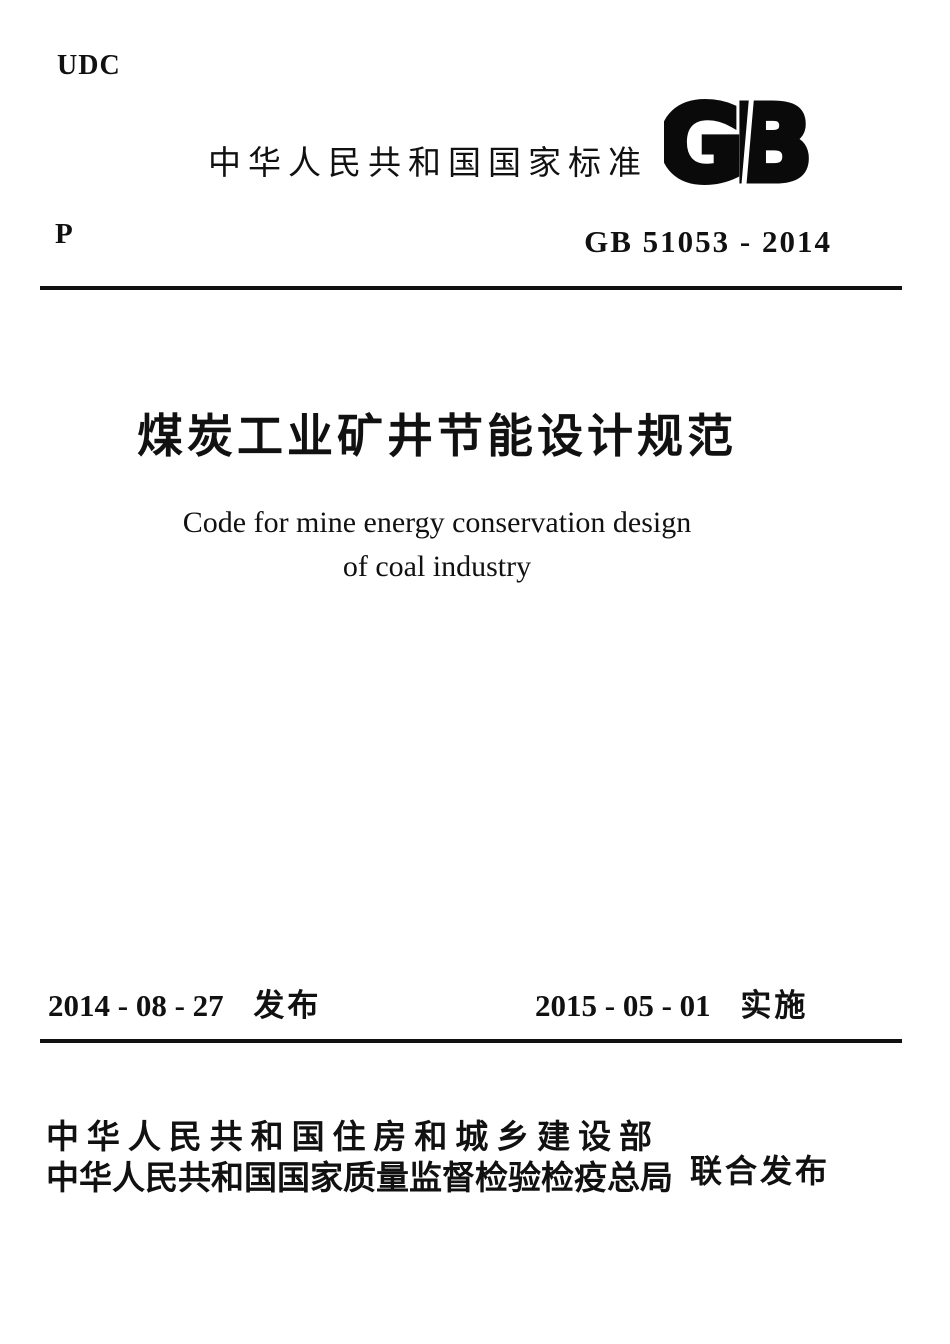 This screenshot has width=950, height=1344. What do you see at coordinates (748, 138) in the screenshot?
I see `gb-logo-divider` at bounding box center [748, 138].